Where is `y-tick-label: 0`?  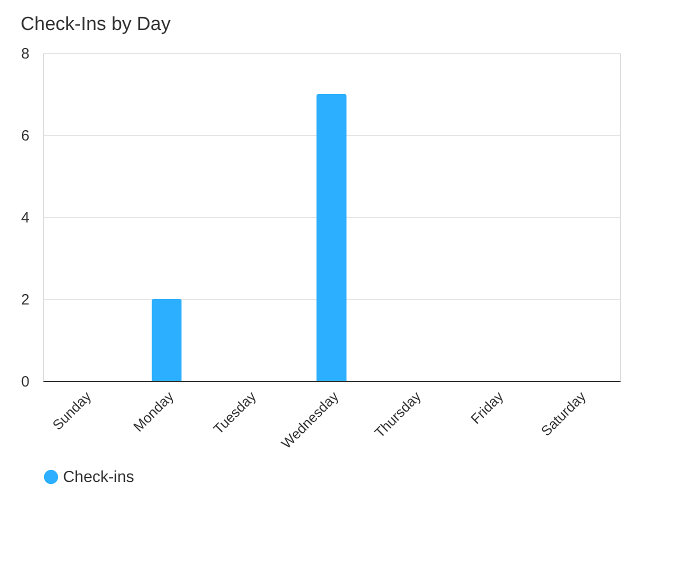
y-tick-label: 0 is located at coordinates (25, 382).